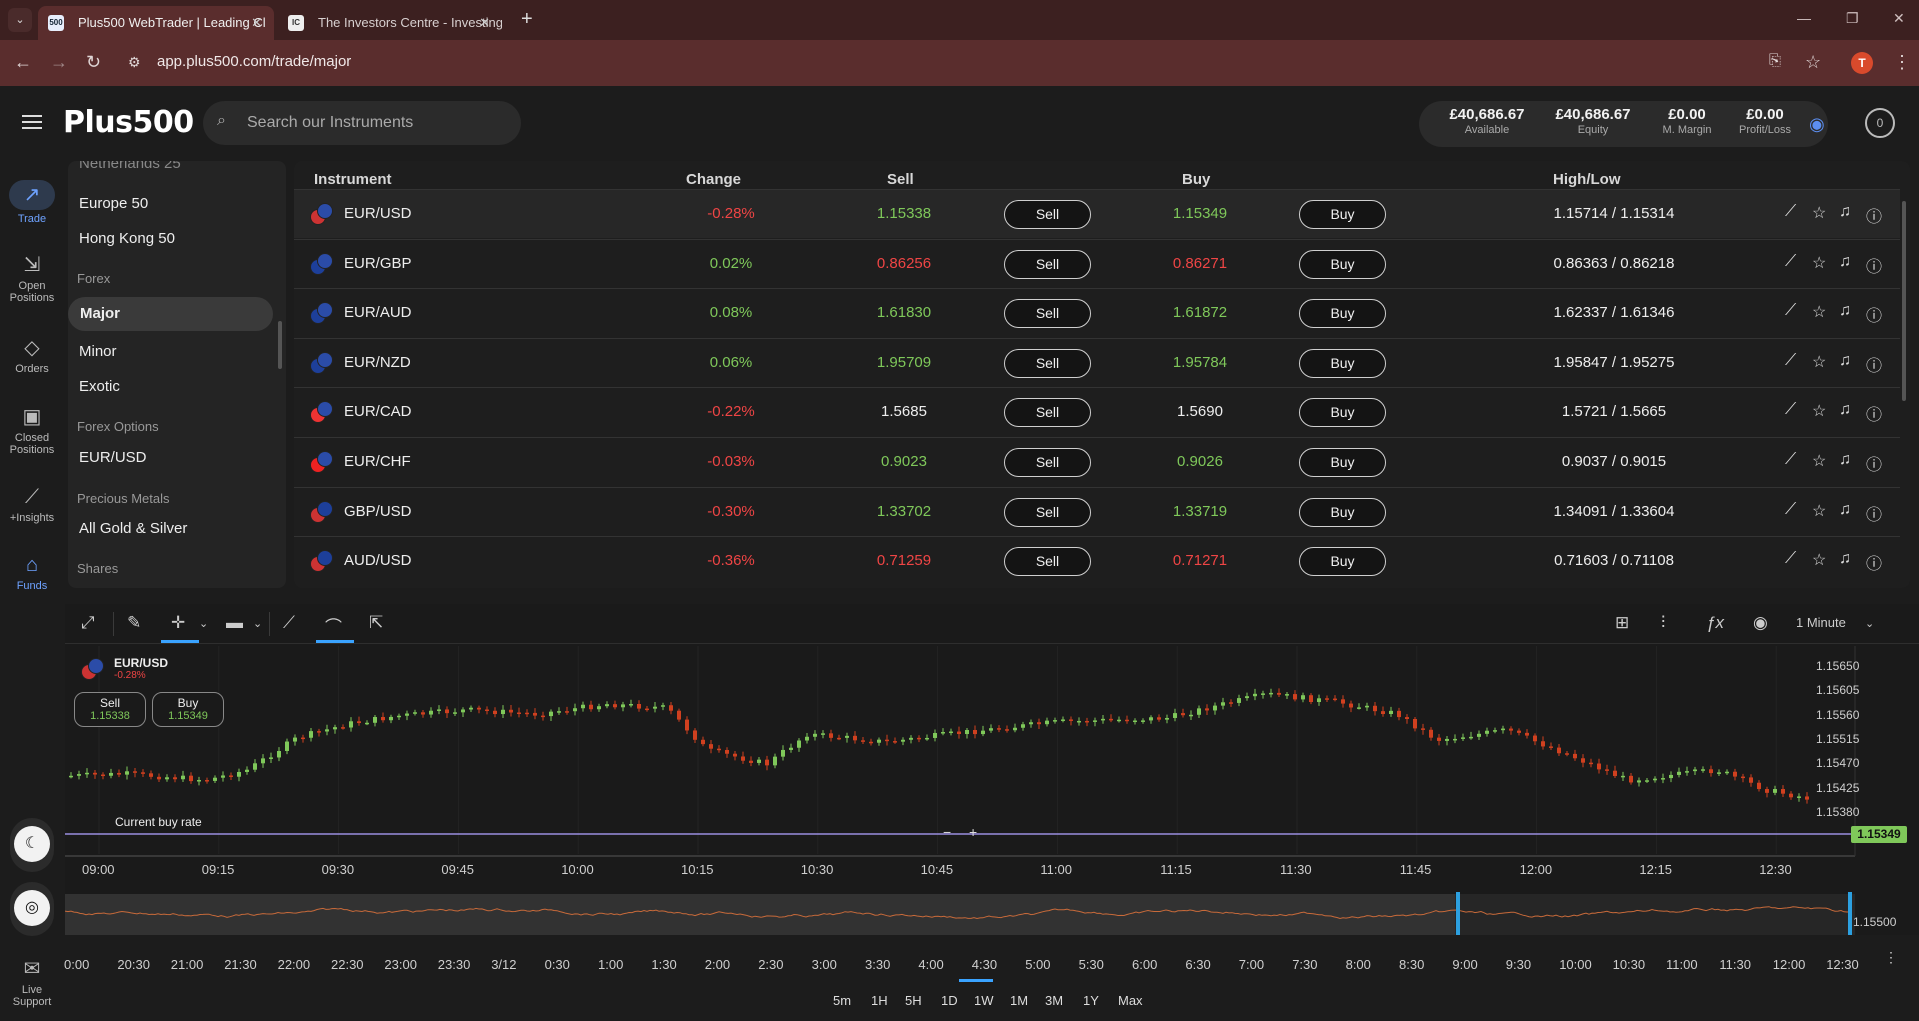 This screenshot has width=1919, height=1021. What do you see at coordinates (280, 345) in the screenshot?
I see `nav-scrollbar` at bounding box center [280, 345].